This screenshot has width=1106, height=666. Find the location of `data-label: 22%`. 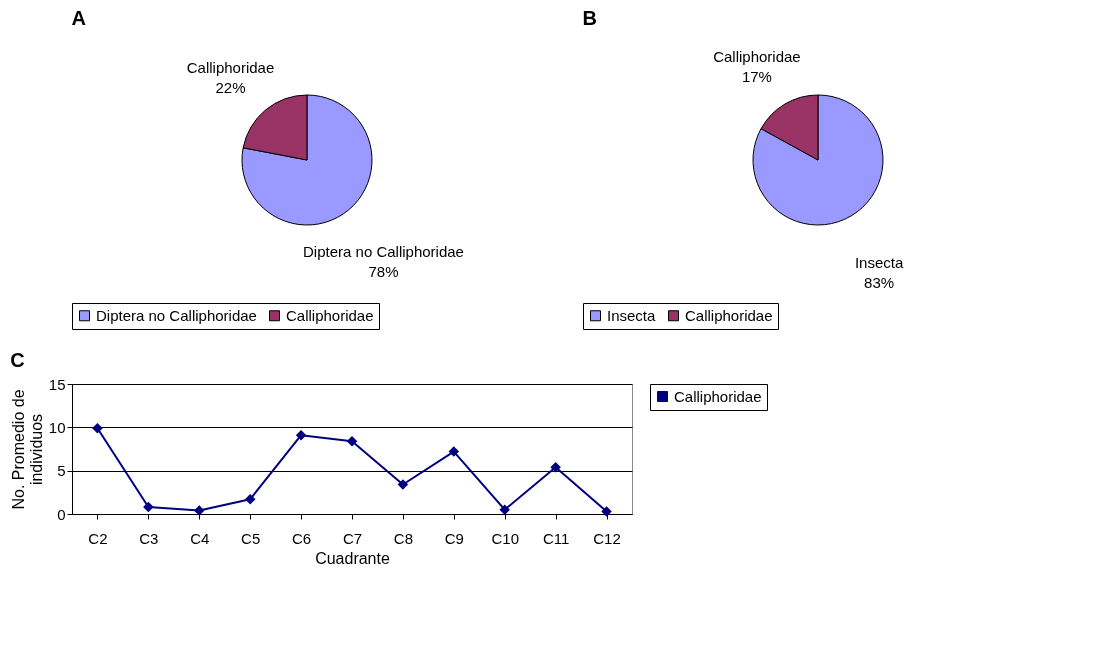

data-label: 22% is located at coordinates (230, 87).